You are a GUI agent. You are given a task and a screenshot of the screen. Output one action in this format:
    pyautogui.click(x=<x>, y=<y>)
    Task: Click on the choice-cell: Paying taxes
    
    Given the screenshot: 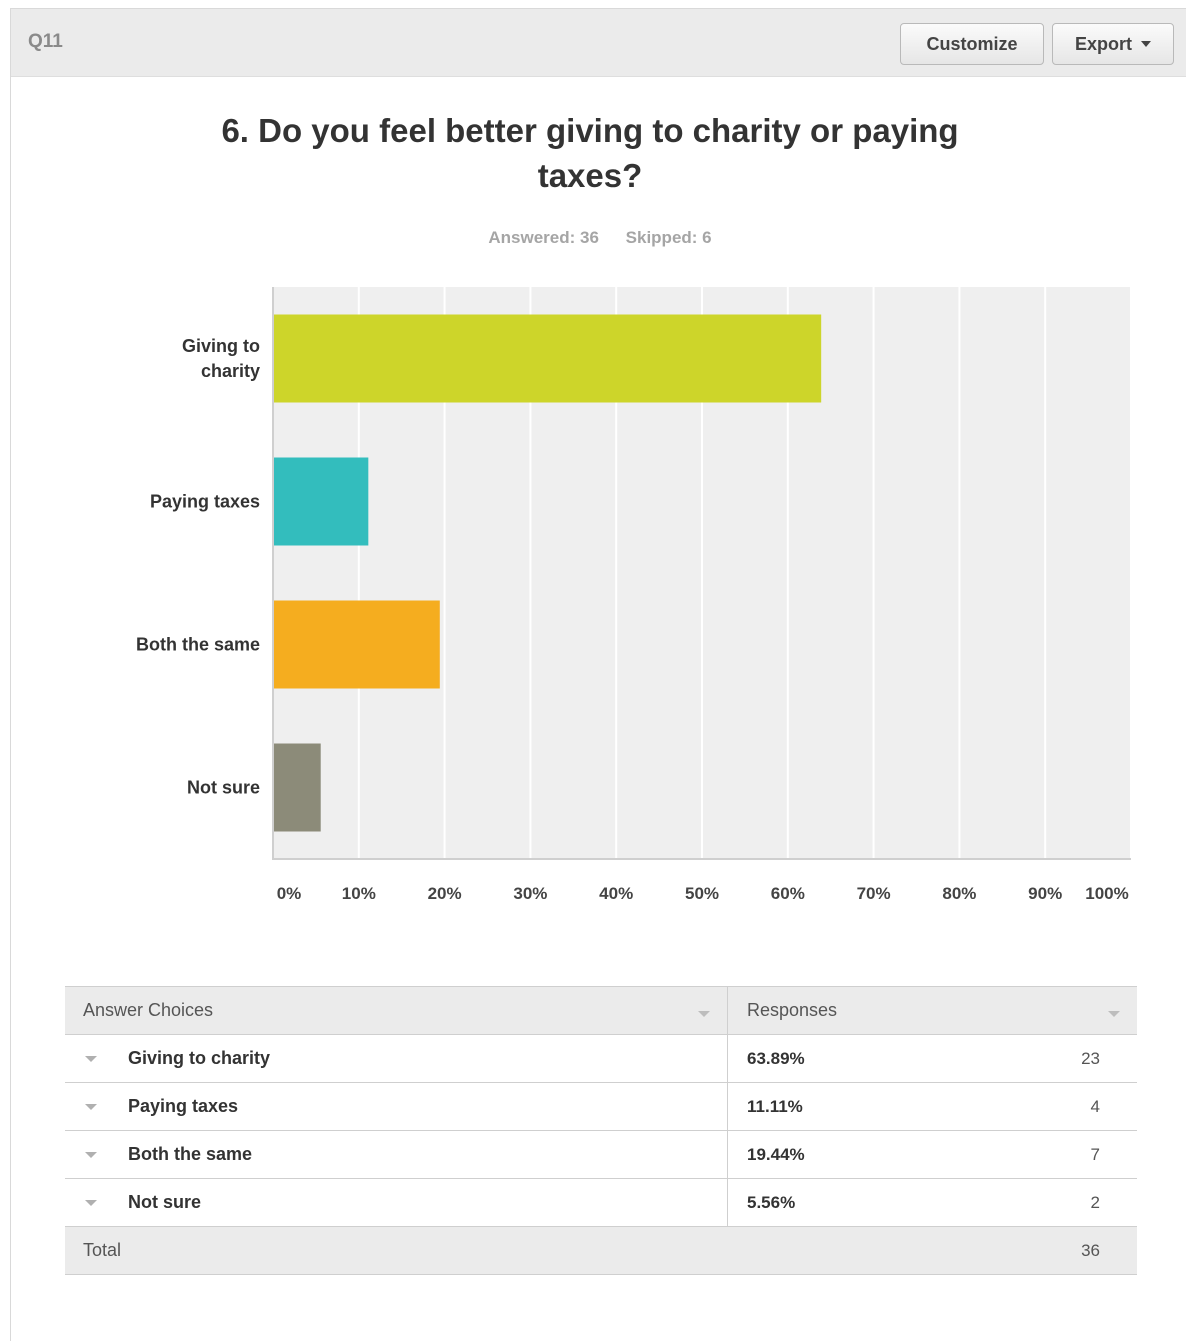 What is the action you would take?
    pyautogui.click(x=396, y=1106)
    